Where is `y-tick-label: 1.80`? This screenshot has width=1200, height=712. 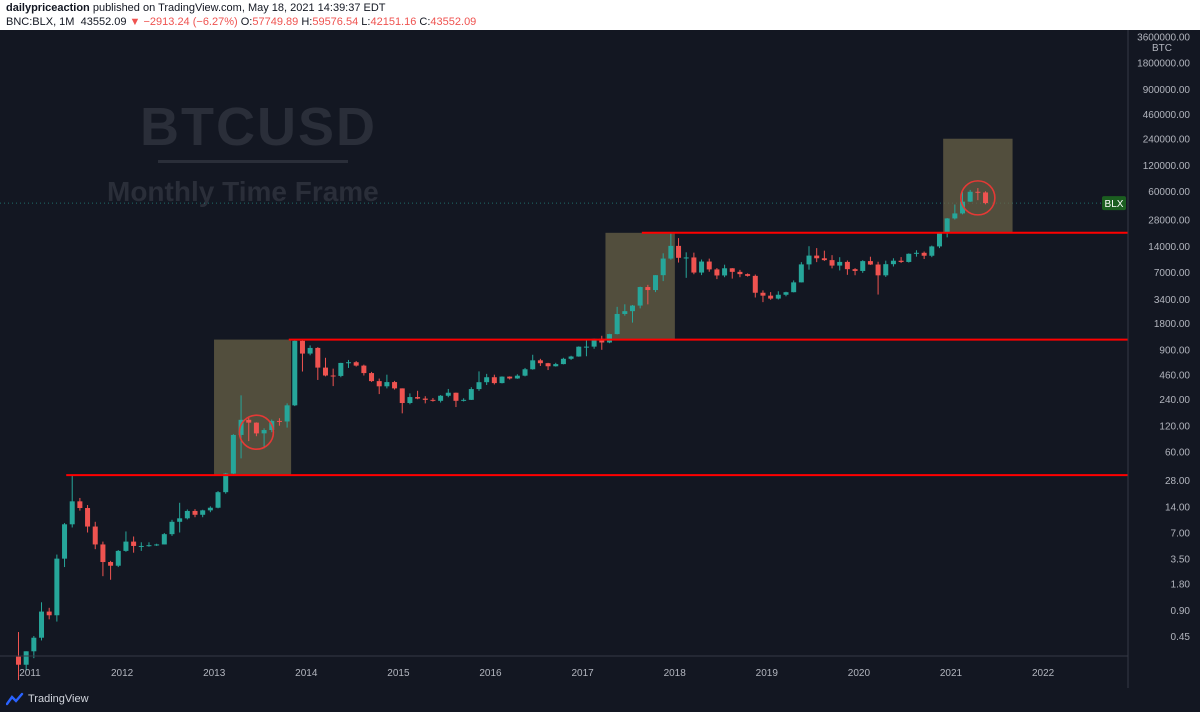
y-tick-label: 1.80 is located at coordinates (1181, 585).